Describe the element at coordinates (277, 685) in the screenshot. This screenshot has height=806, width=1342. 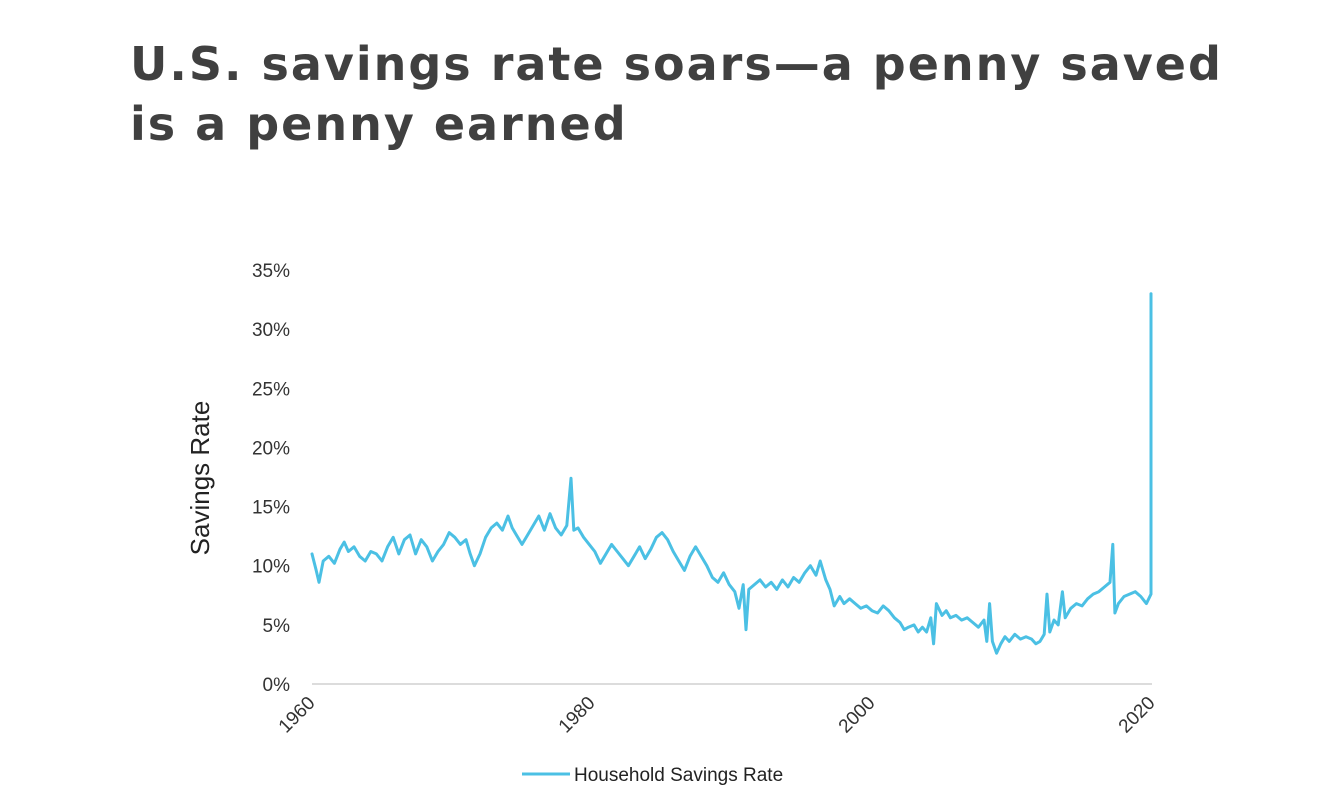
I see `y-tick-label: 0%` at that location.